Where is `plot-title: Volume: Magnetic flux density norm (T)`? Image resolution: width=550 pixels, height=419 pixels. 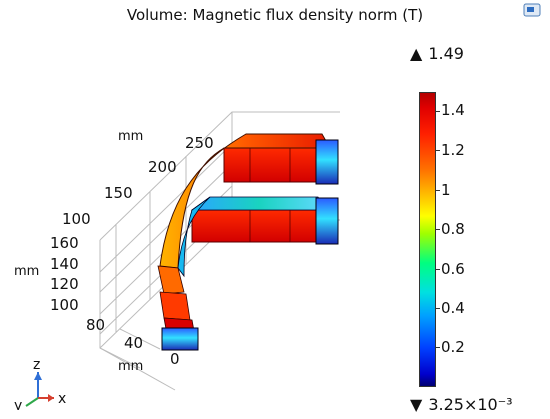
plot-title: Volume: Magnetic flux density norm (T) is located at coordinates (275, 15).